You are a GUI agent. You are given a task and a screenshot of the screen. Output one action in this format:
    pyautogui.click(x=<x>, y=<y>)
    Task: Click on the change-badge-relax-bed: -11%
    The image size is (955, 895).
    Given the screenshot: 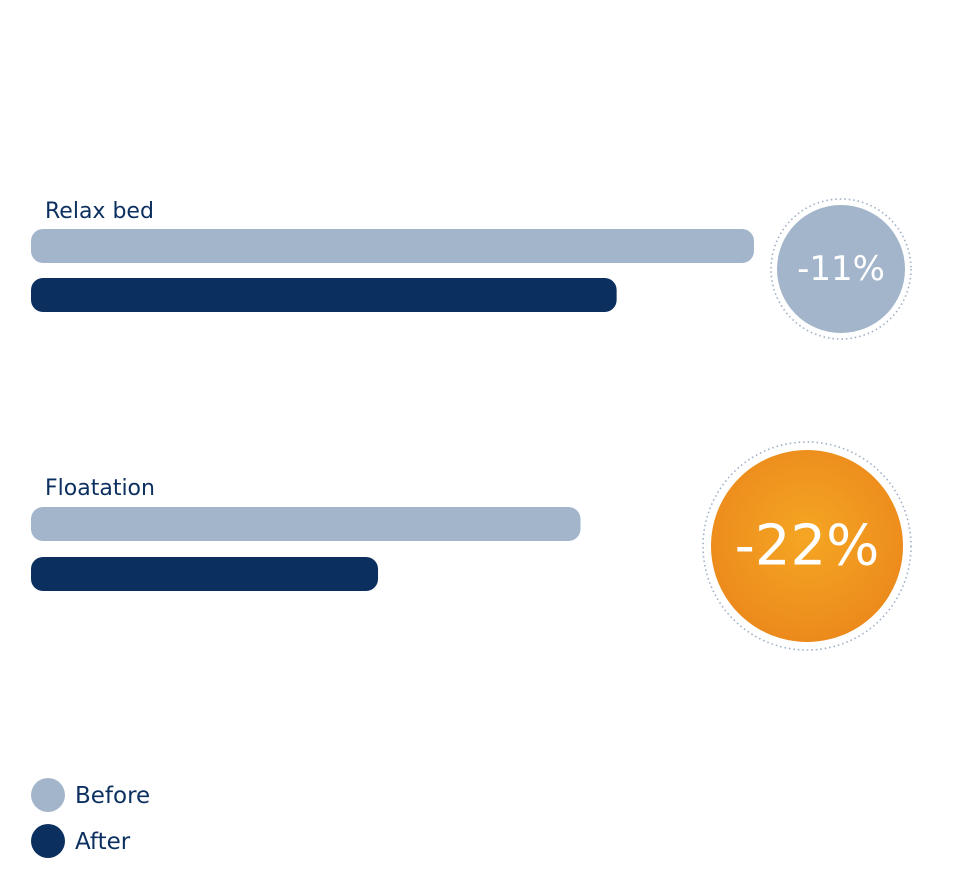 What is the action you would take?
    pyautogui.click(x=841, y=269)
    